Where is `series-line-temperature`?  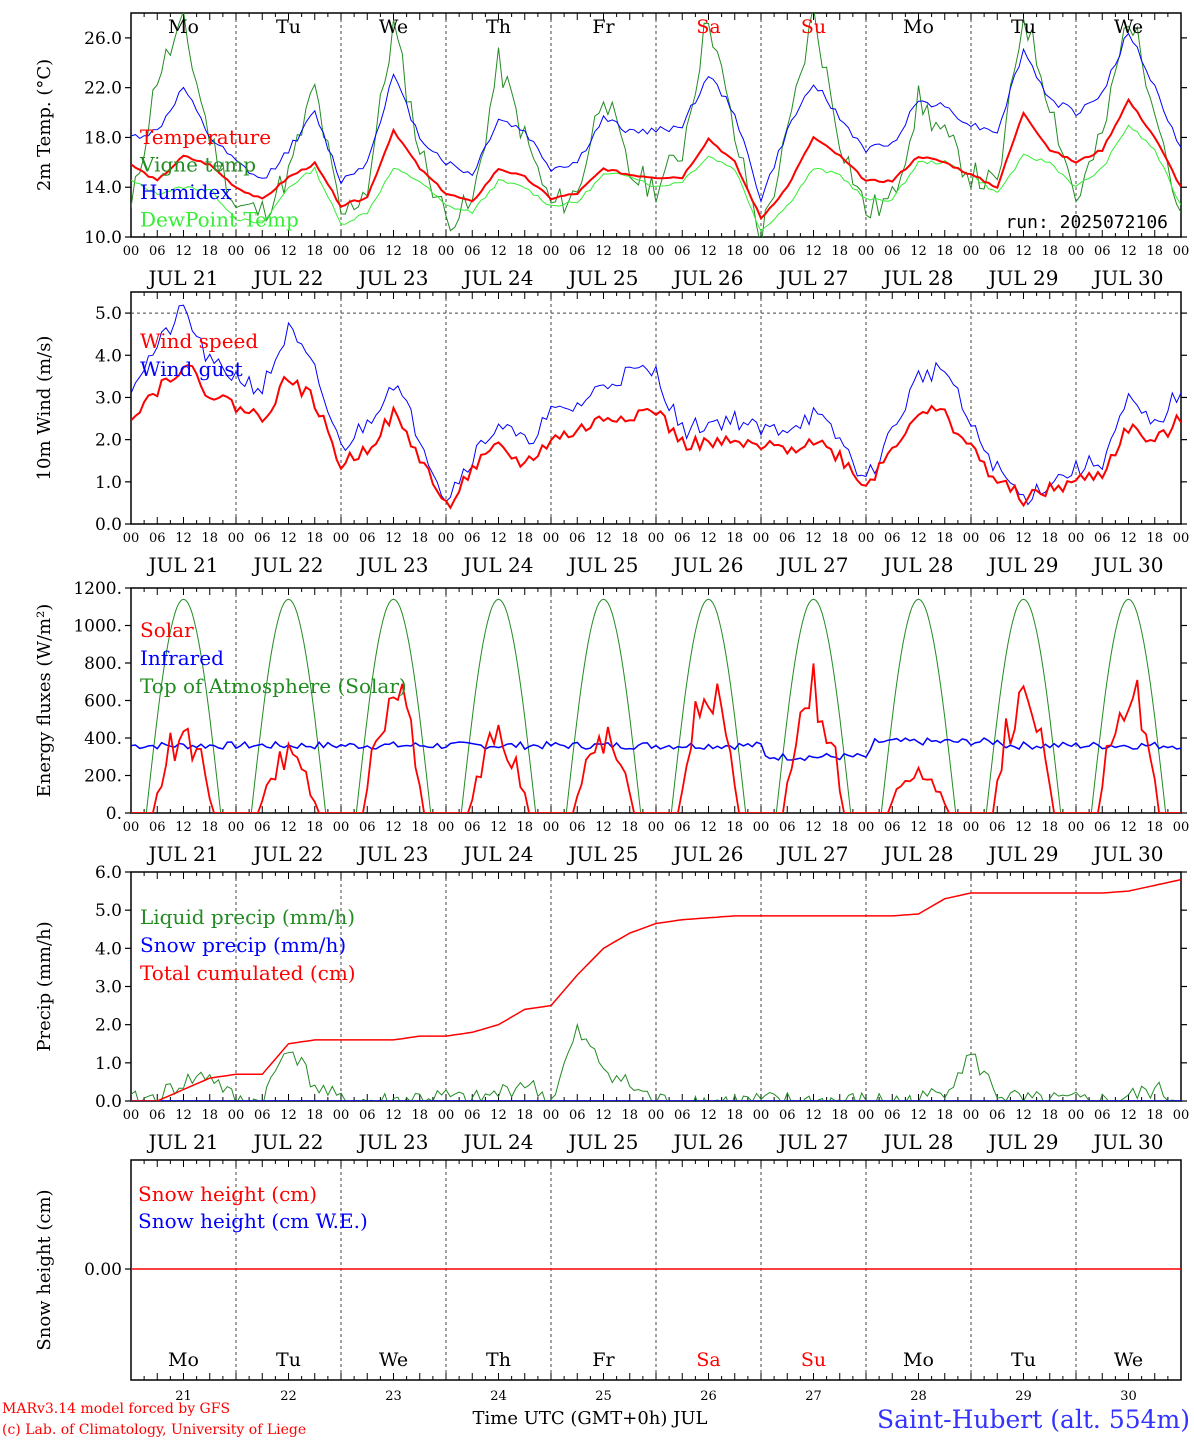
series-line-temperature is located at coordinates (656, 159).